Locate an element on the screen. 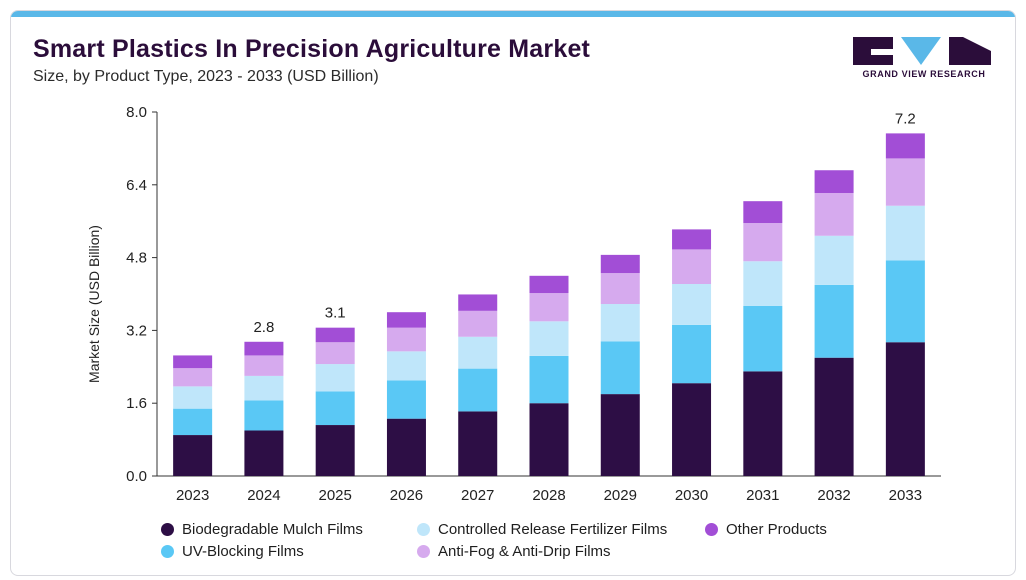  y-axis-label: Market Size (USD Billion) is located at coordinates (94, 304).